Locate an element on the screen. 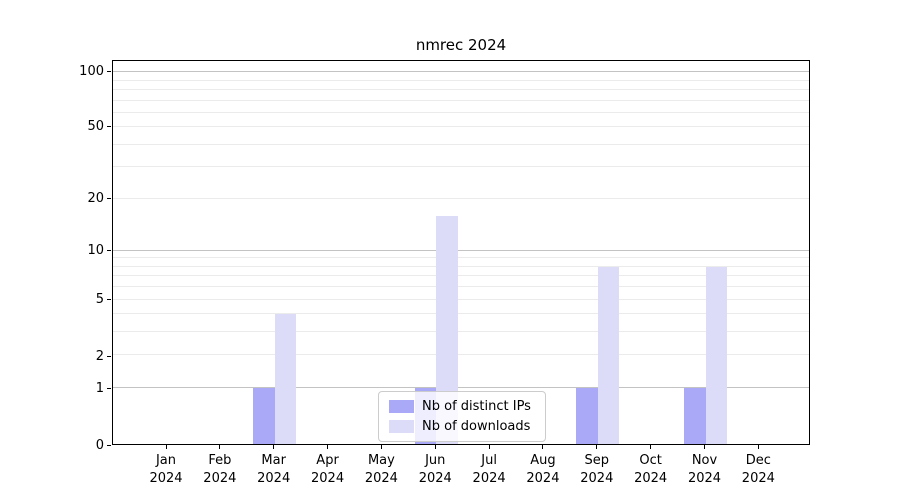 The height and width of the screenshot is (500, 900). legend-row-distinct-ips: Nb of distinct IPs is located at coordinates (462, 406).